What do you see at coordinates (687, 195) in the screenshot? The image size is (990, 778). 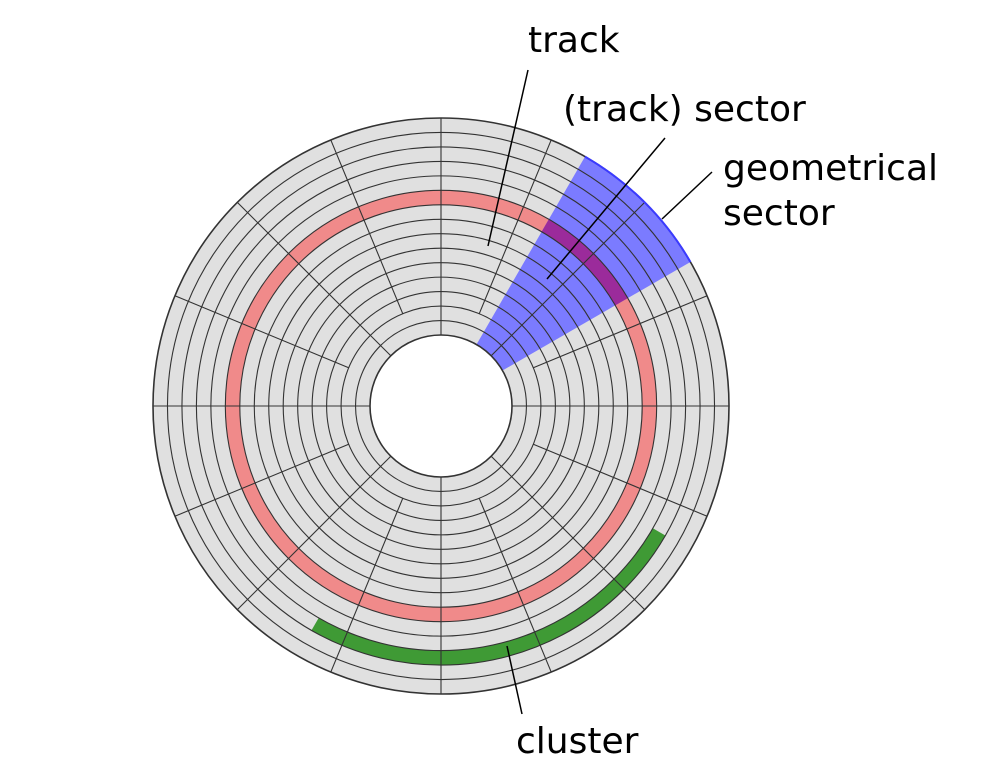 I see `geometrical-sector-leader-line` at bounding box center [687, 195].